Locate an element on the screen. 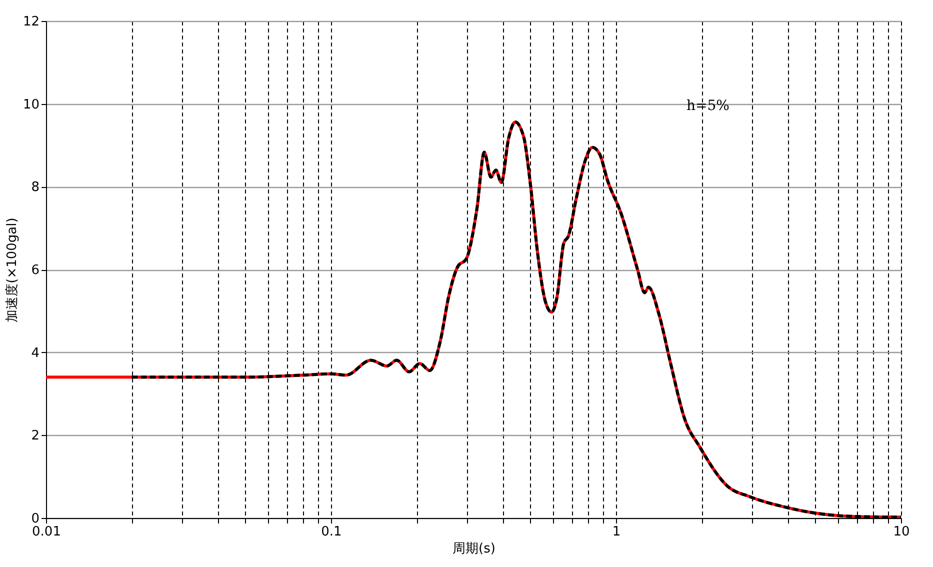 Image resolution: width=933 pixels, height=567 pixels. y-tick-label: 4 is located at coordinates (35, 353).